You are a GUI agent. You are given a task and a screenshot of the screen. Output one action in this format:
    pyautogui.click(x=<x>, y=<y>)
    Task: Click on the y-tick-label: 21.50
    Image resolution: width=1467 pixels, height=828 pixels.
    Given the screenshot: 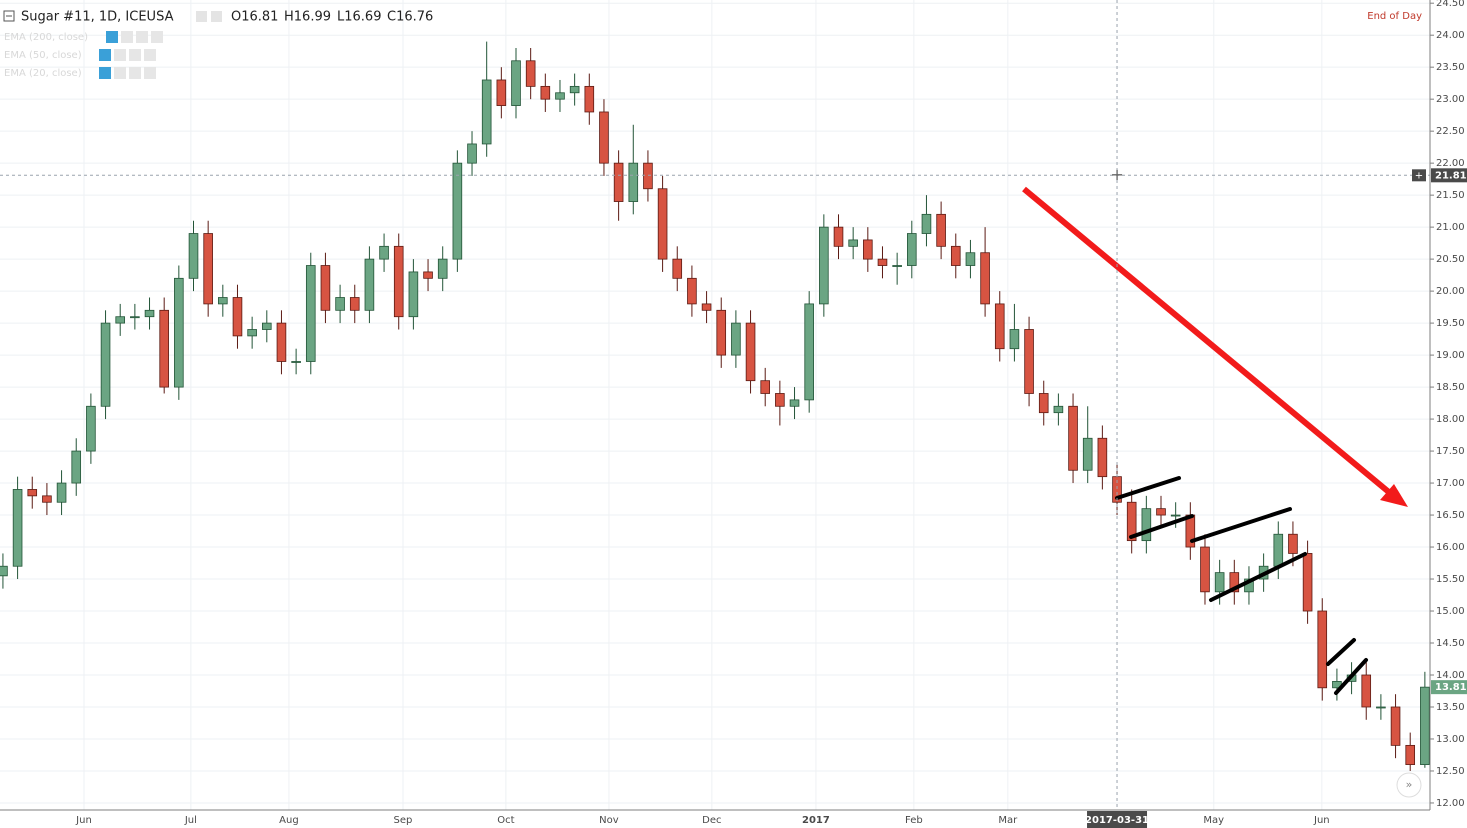 What is the action you would take?
    pyautogui.click(x=1450, y=195)
    